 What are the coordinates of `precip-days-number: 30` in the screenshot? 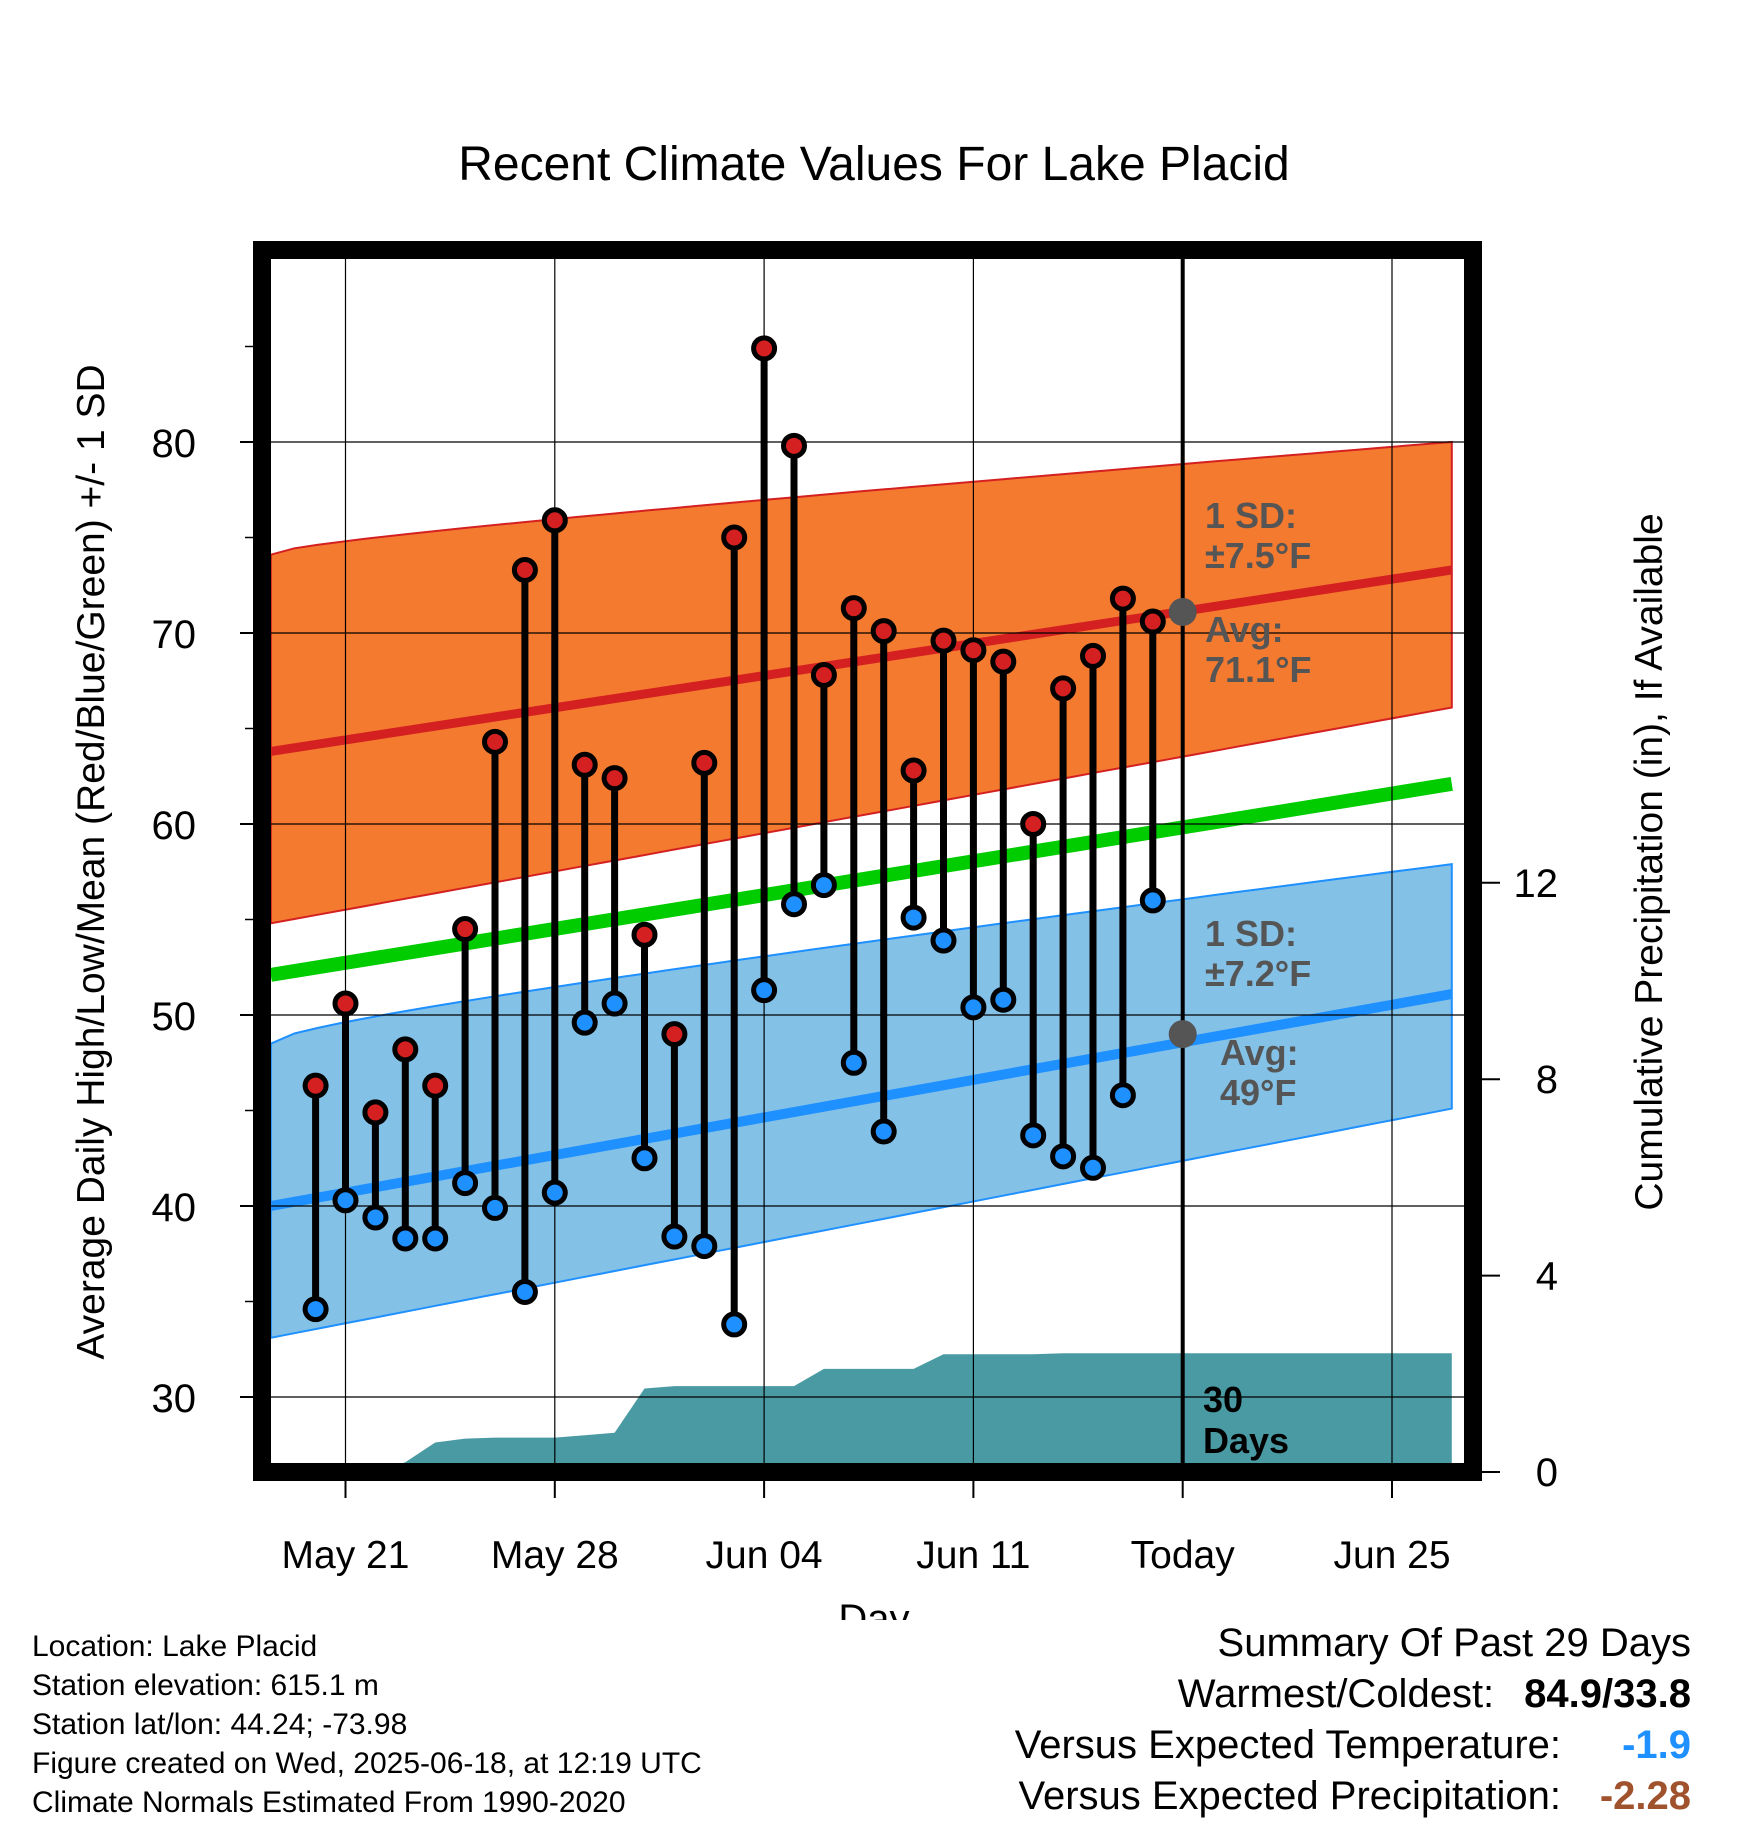 It's located at (1223, 1399).